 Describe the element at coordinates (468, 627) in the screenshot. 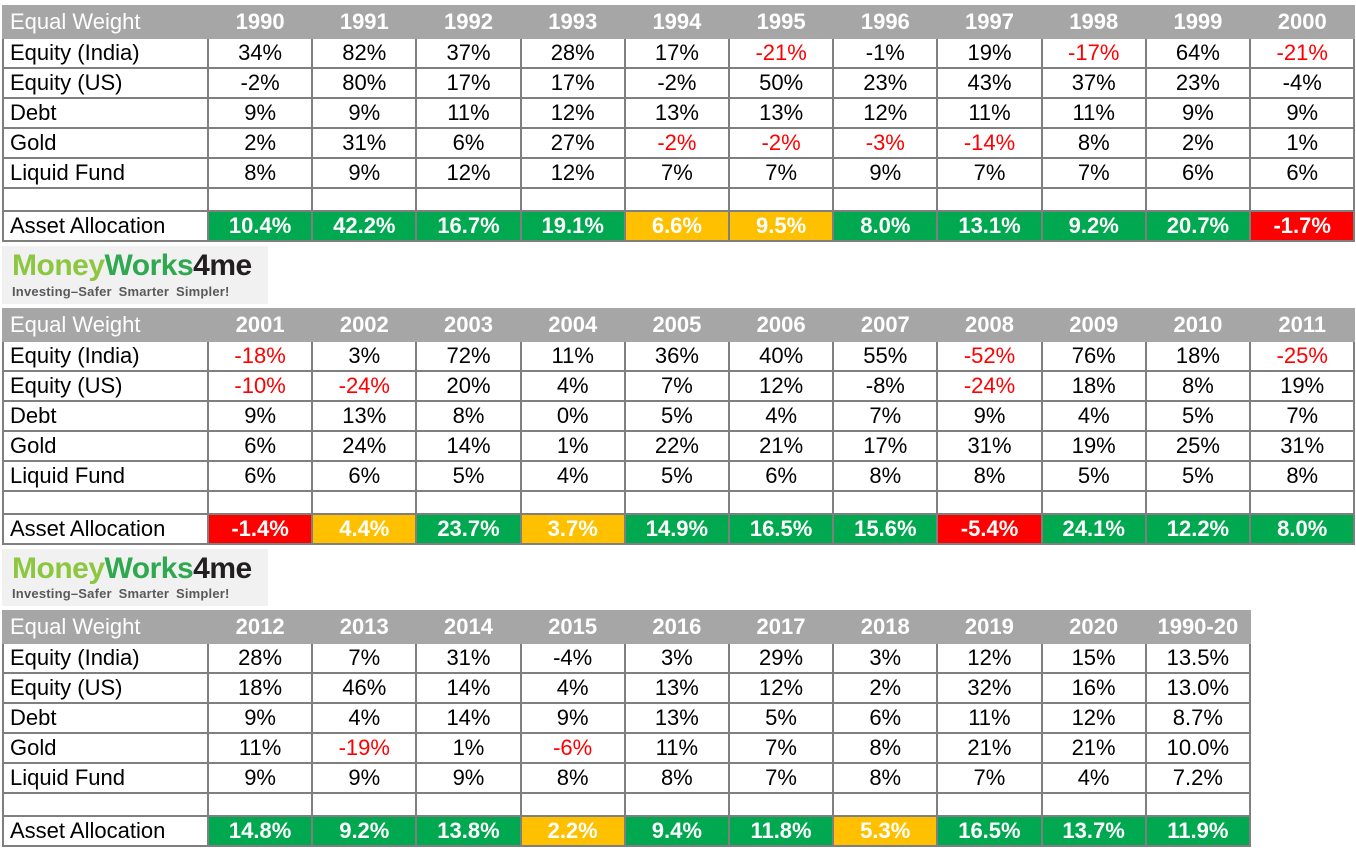

I see `year-header-cell: 2014` at that location.